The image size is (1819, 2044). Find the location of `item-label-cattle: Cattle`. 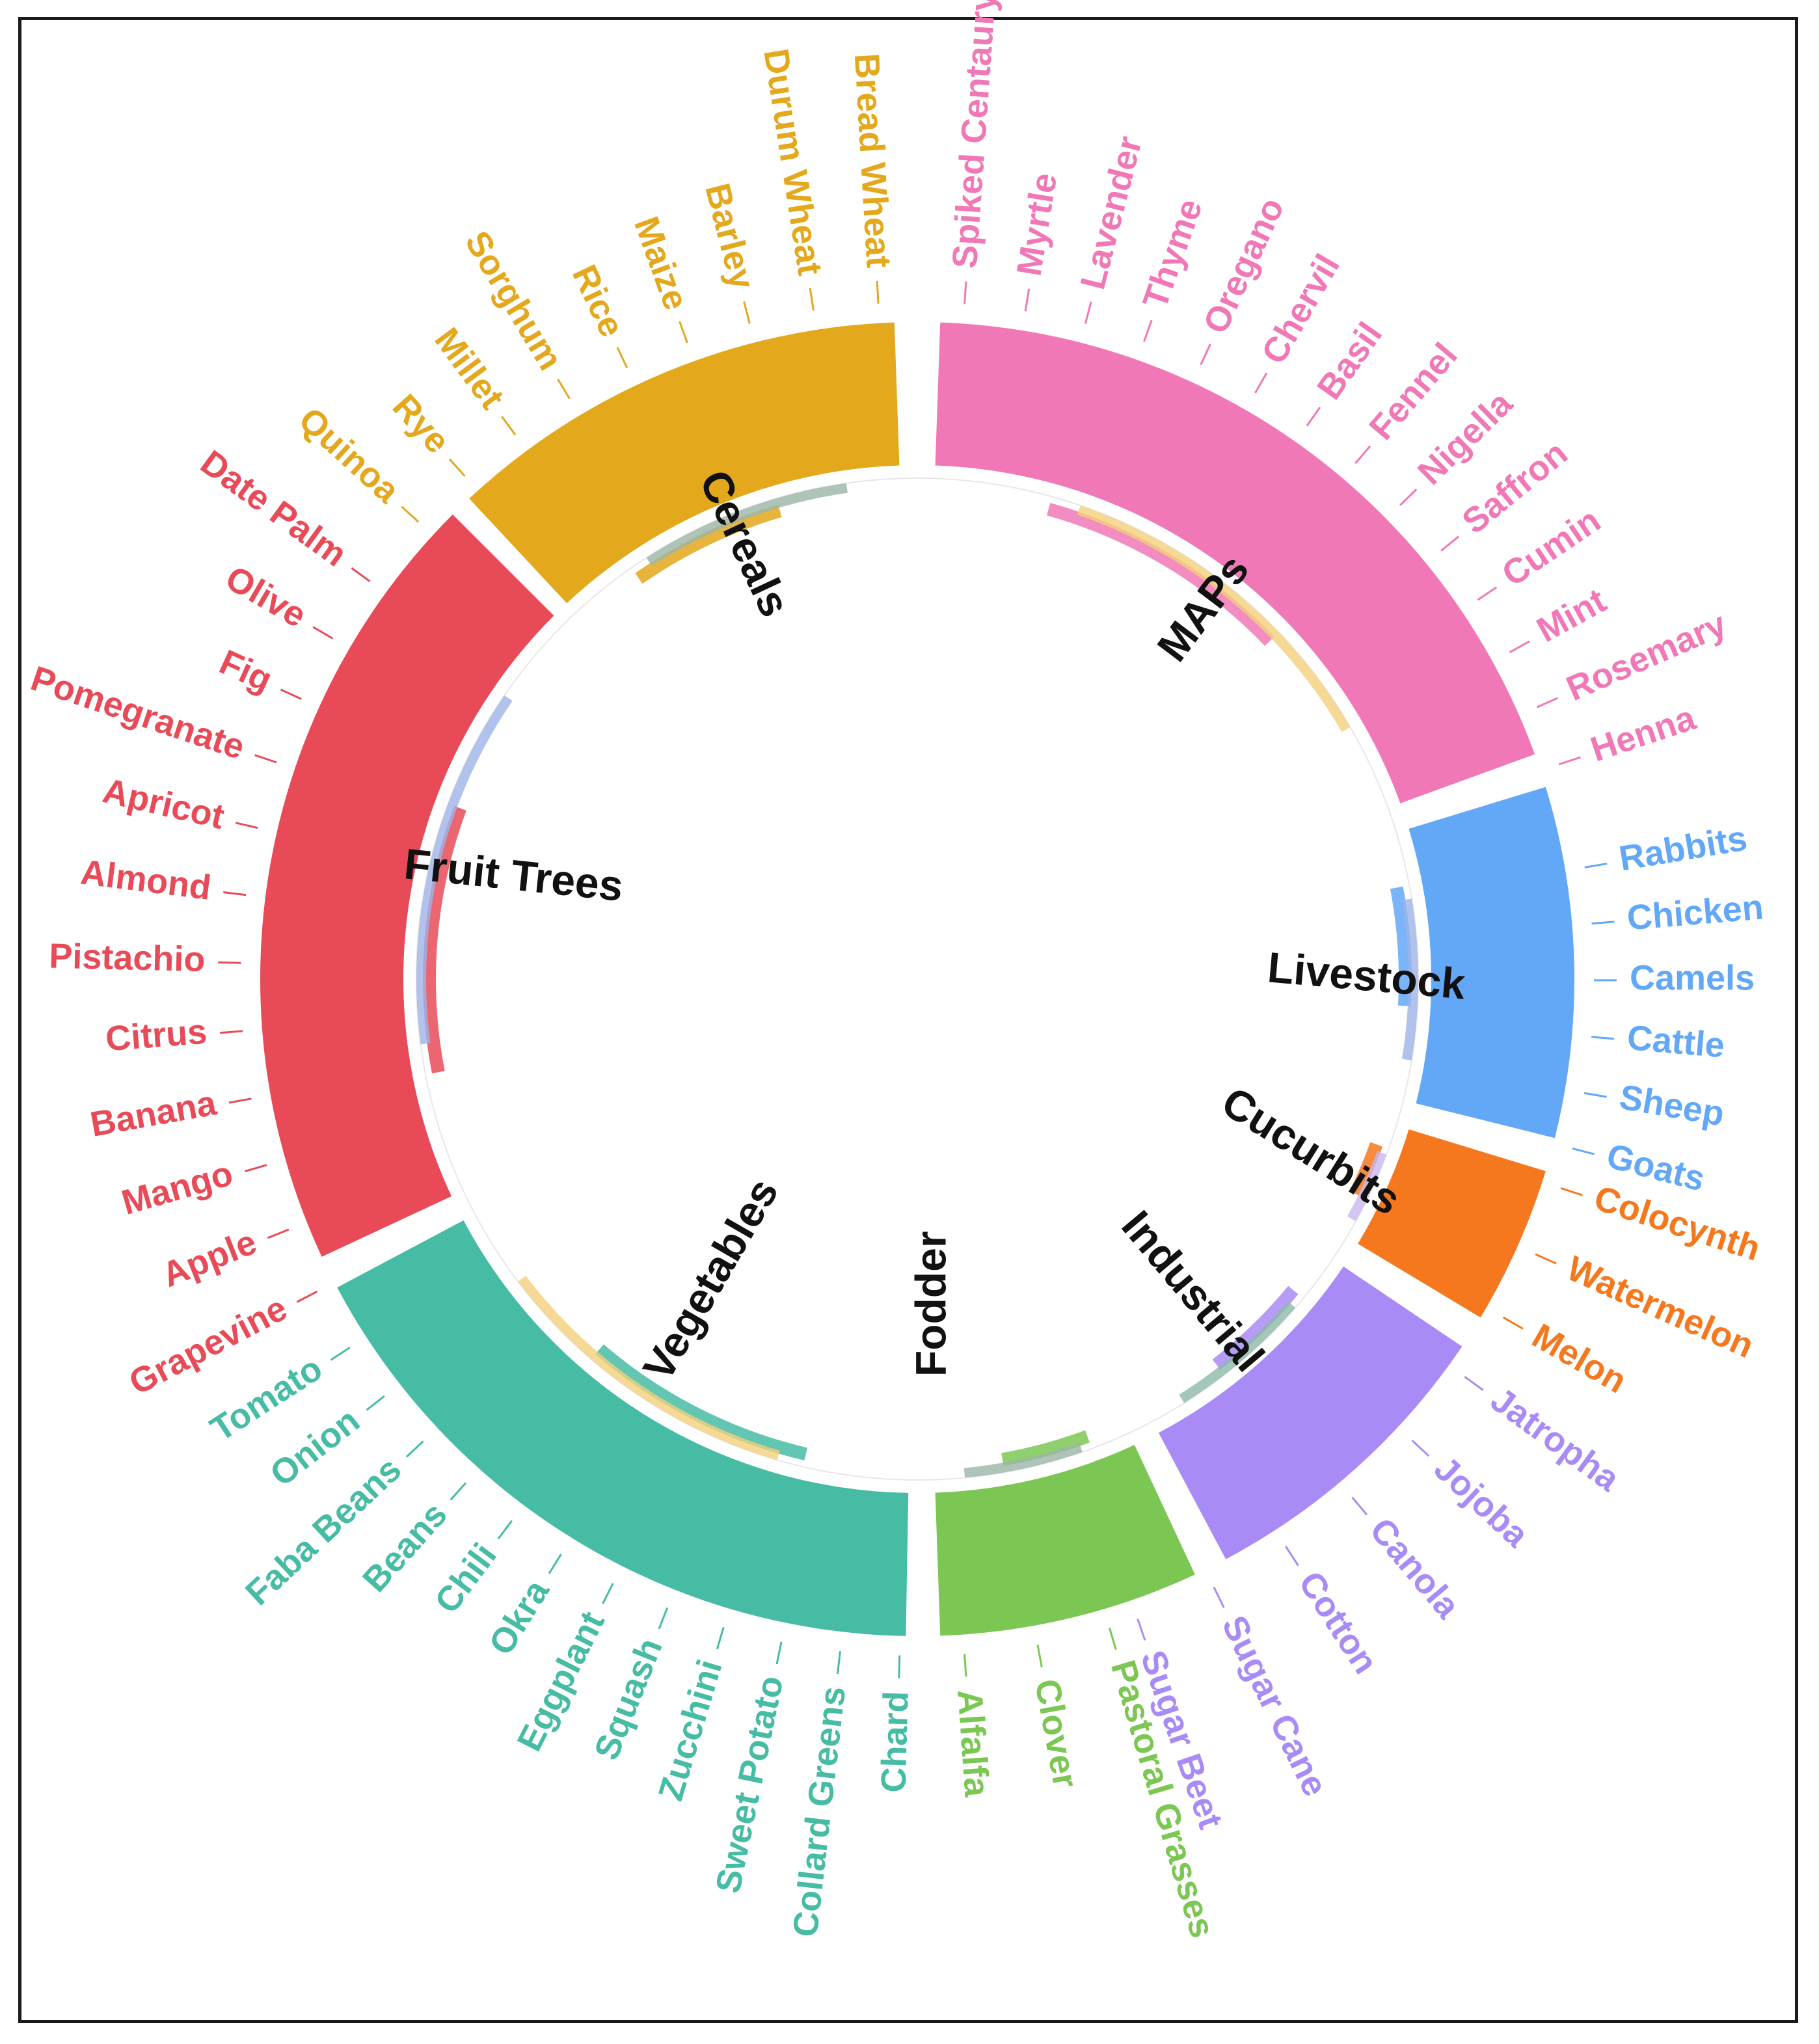

item-label-cattle: Cattle is located at coordinates (1677, 1042).